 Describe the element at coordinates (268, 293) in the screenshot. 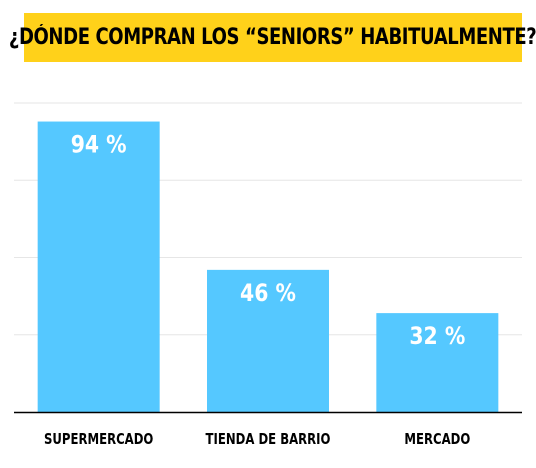

I see `bar-value-label: 46 %` at that location.